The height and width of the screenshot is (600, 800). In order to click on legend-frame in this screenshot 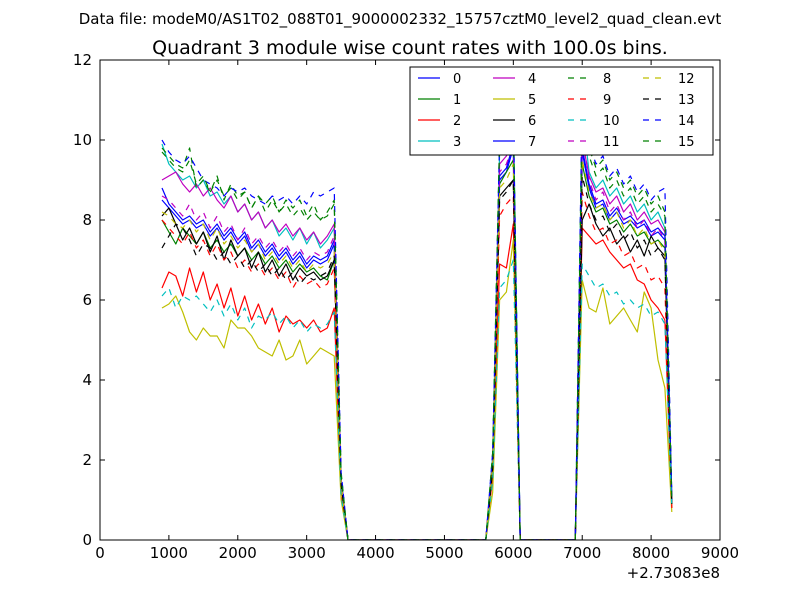, I will do `click(561, 111)`.